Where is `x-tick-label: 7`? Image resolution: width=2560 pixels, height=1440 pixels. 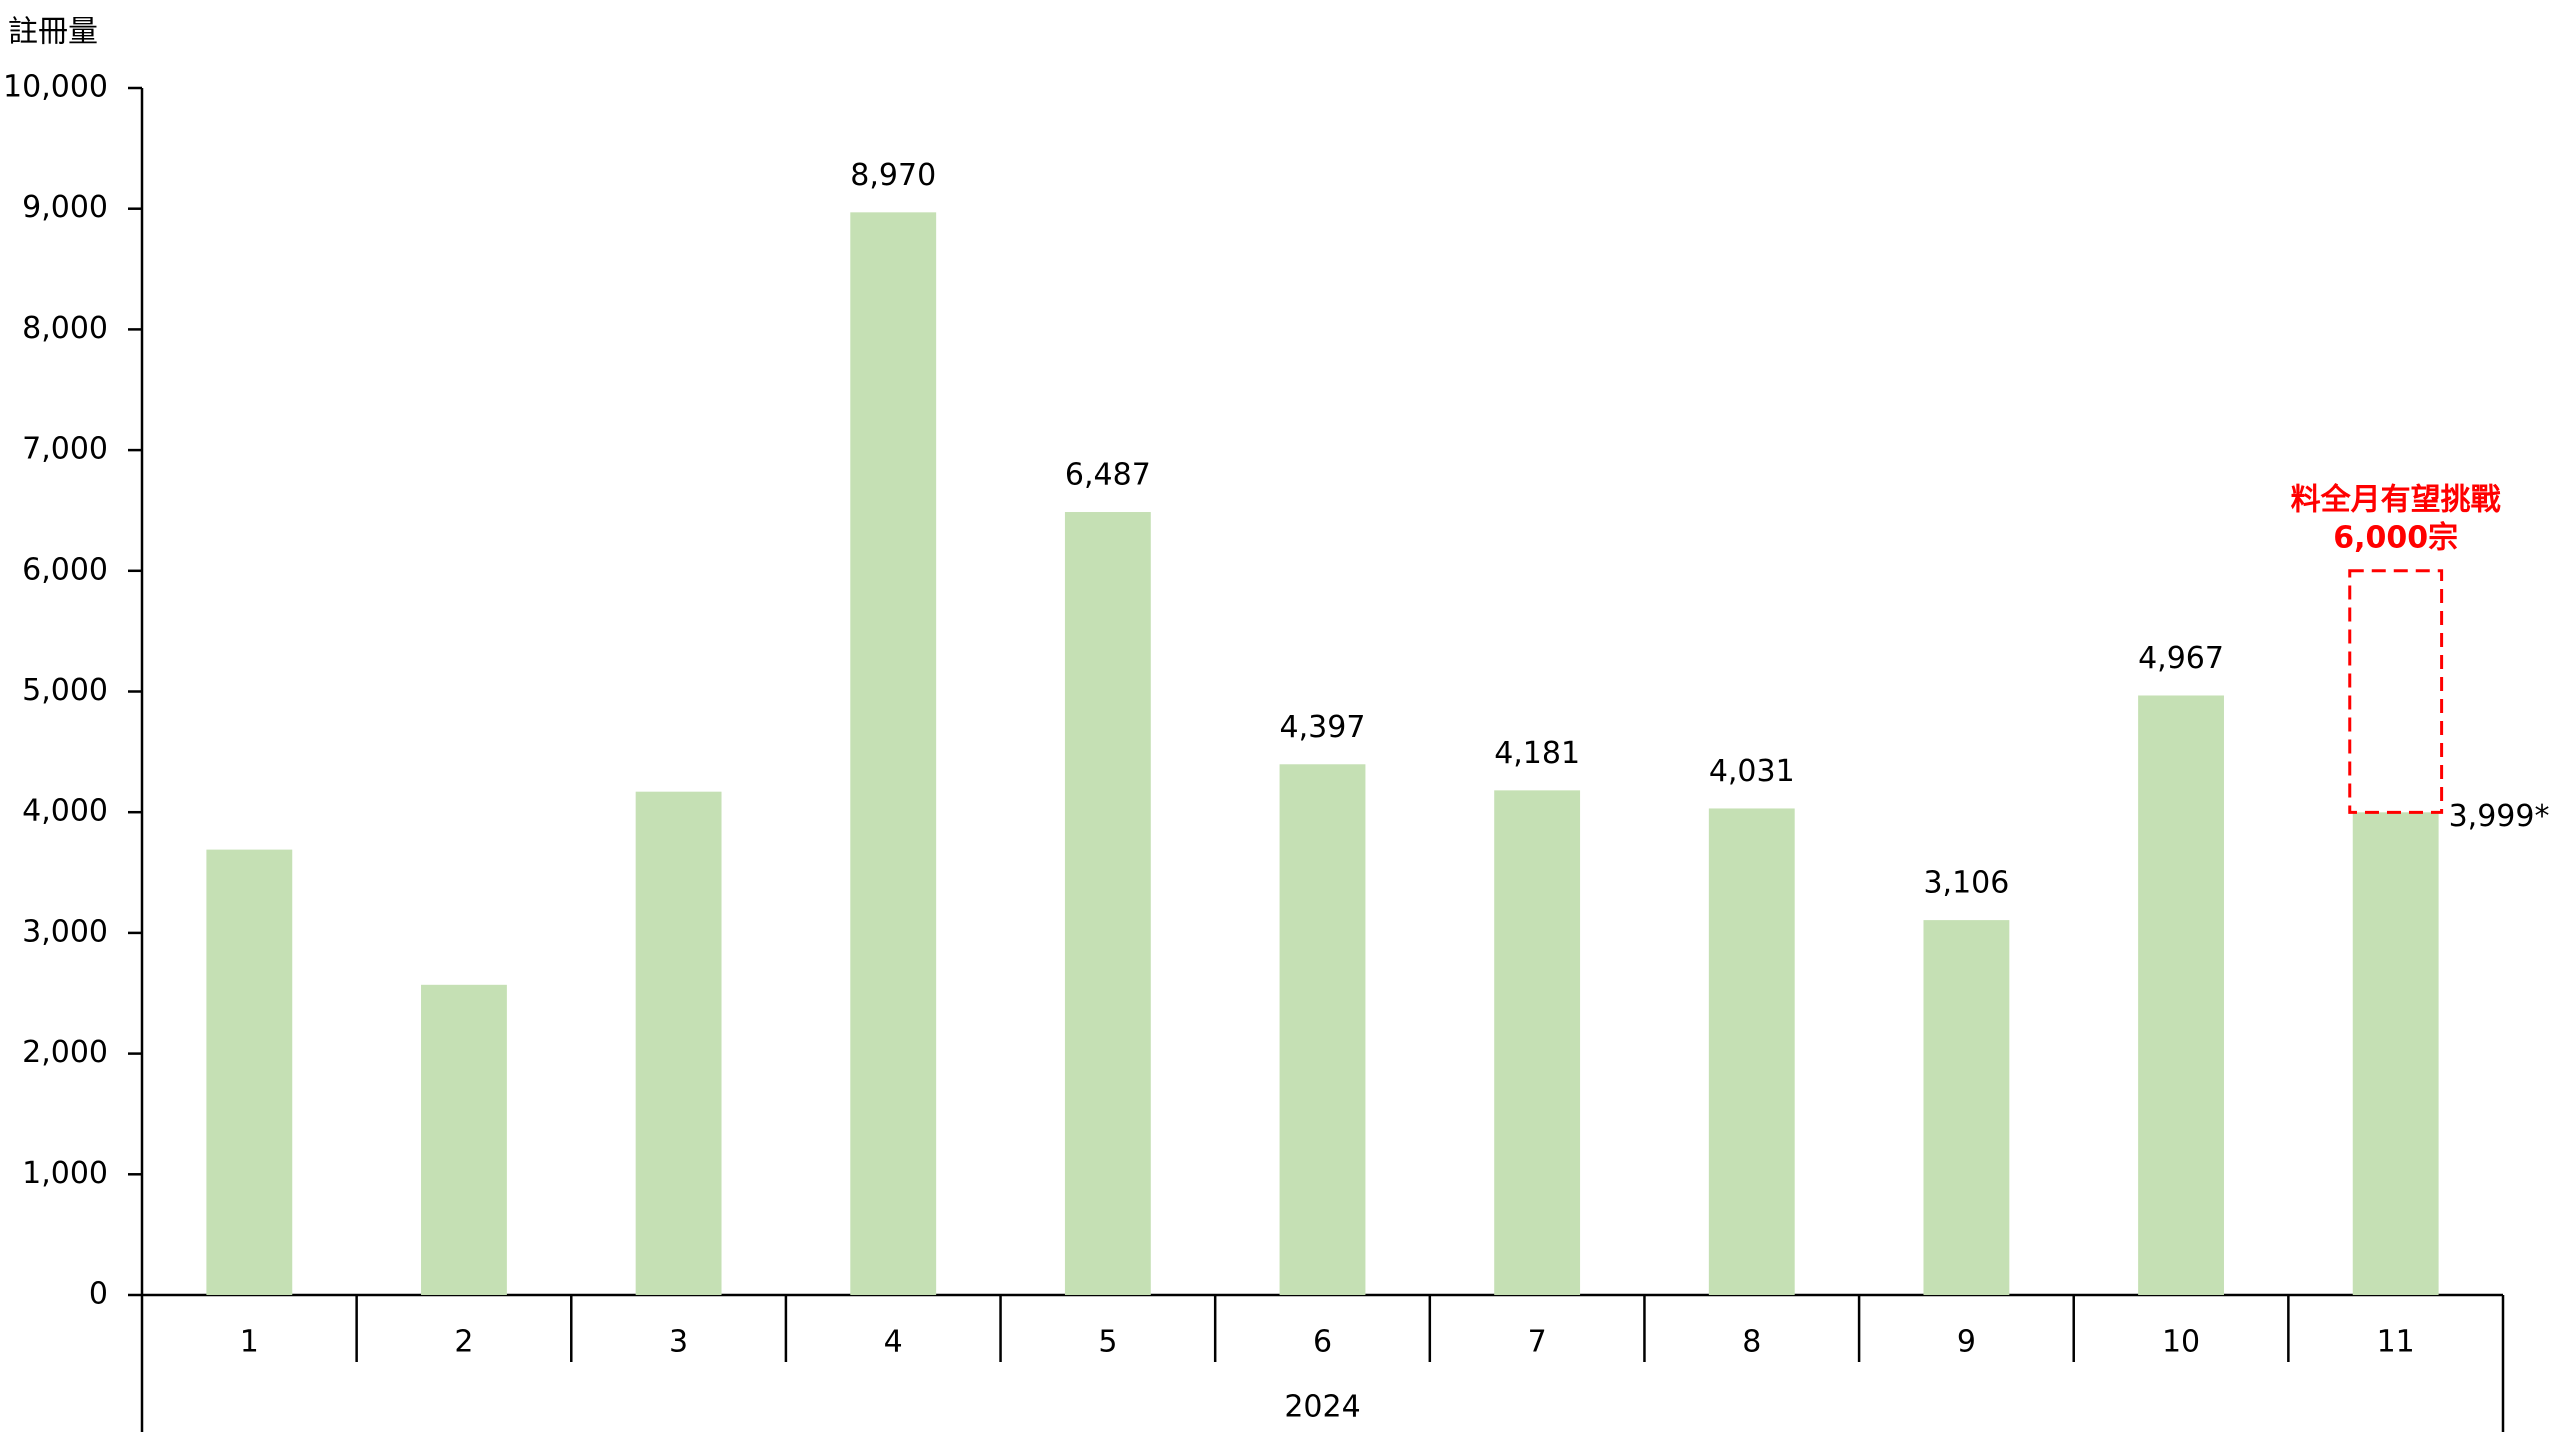
x-tick-label: 7 is located at coordinates (1537, 1342).